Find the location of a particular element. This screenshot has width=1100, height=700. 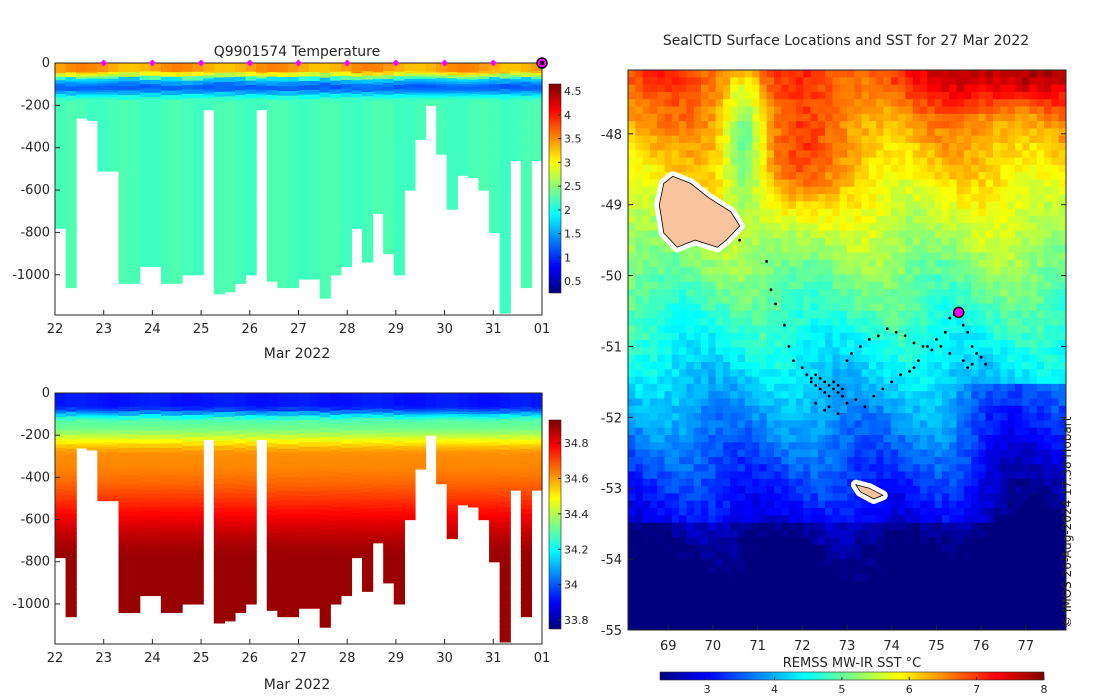

colorbar-tick-label: 34.4 is located at coordinates (576, 514).